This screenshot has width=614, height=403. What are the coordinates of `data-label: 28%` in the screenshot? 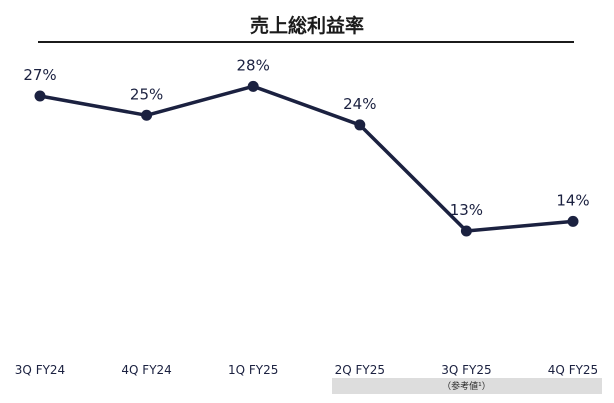 It's located at (253, 65).